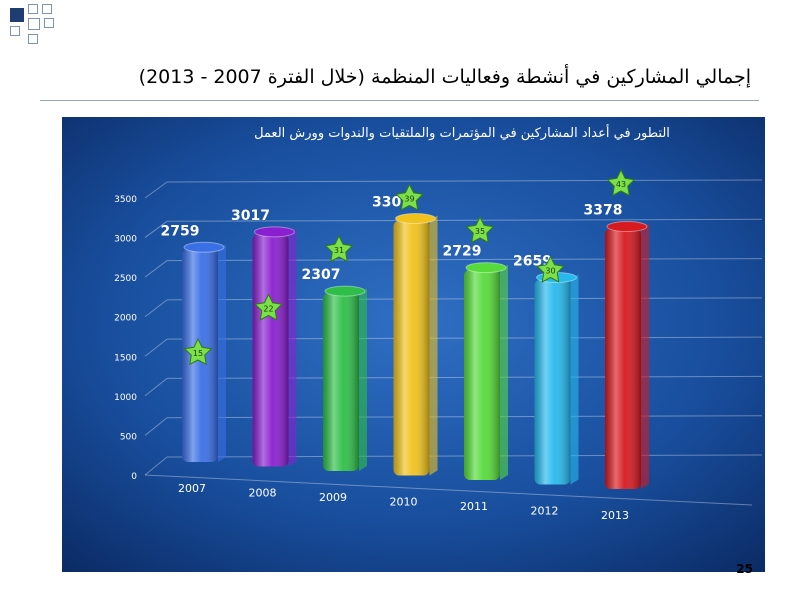 The image size is (799, 598). Describe the element at coordinates (268, 309) in the screenshot. I see `star-label: 22` at that location.